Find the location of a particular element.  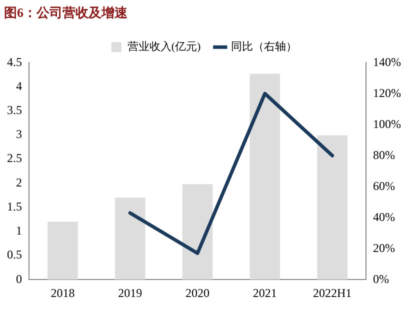

y-tick-label: 0.5 is located at coordinates (14, 255).